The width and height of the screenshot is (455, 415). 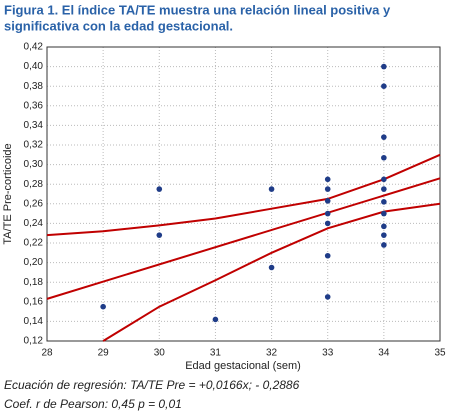 What do you see at coordinates (104, 353) in the screenshot?
I see `x-tick-label: 29` at bounding box center [104, 353].